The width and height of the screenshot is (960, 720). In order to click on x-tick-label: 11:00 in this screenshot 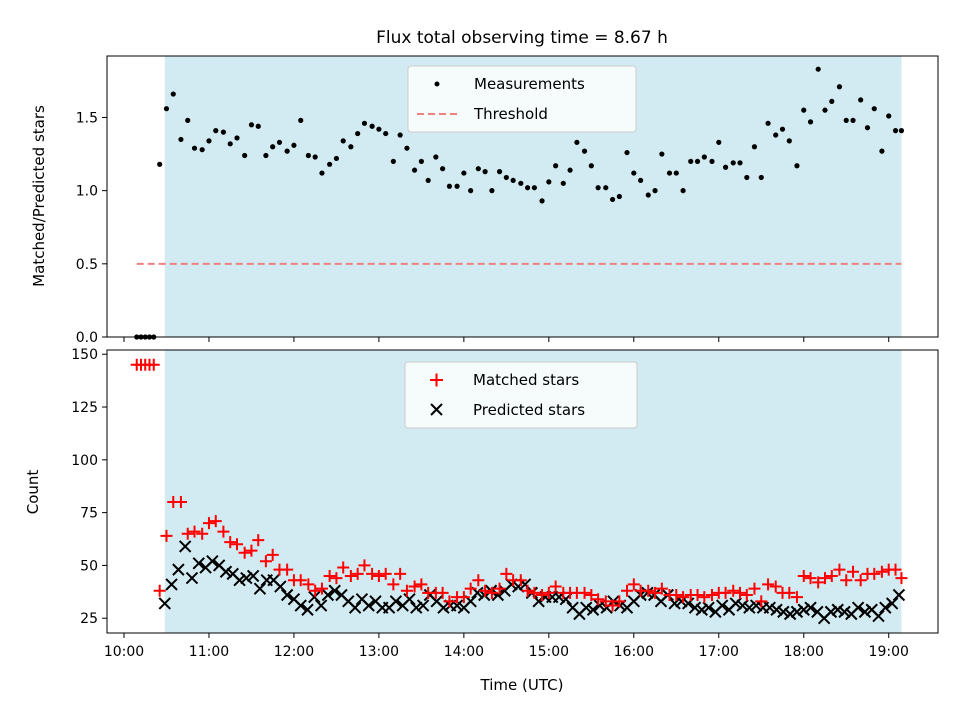, I will do `click(209, 652)`.